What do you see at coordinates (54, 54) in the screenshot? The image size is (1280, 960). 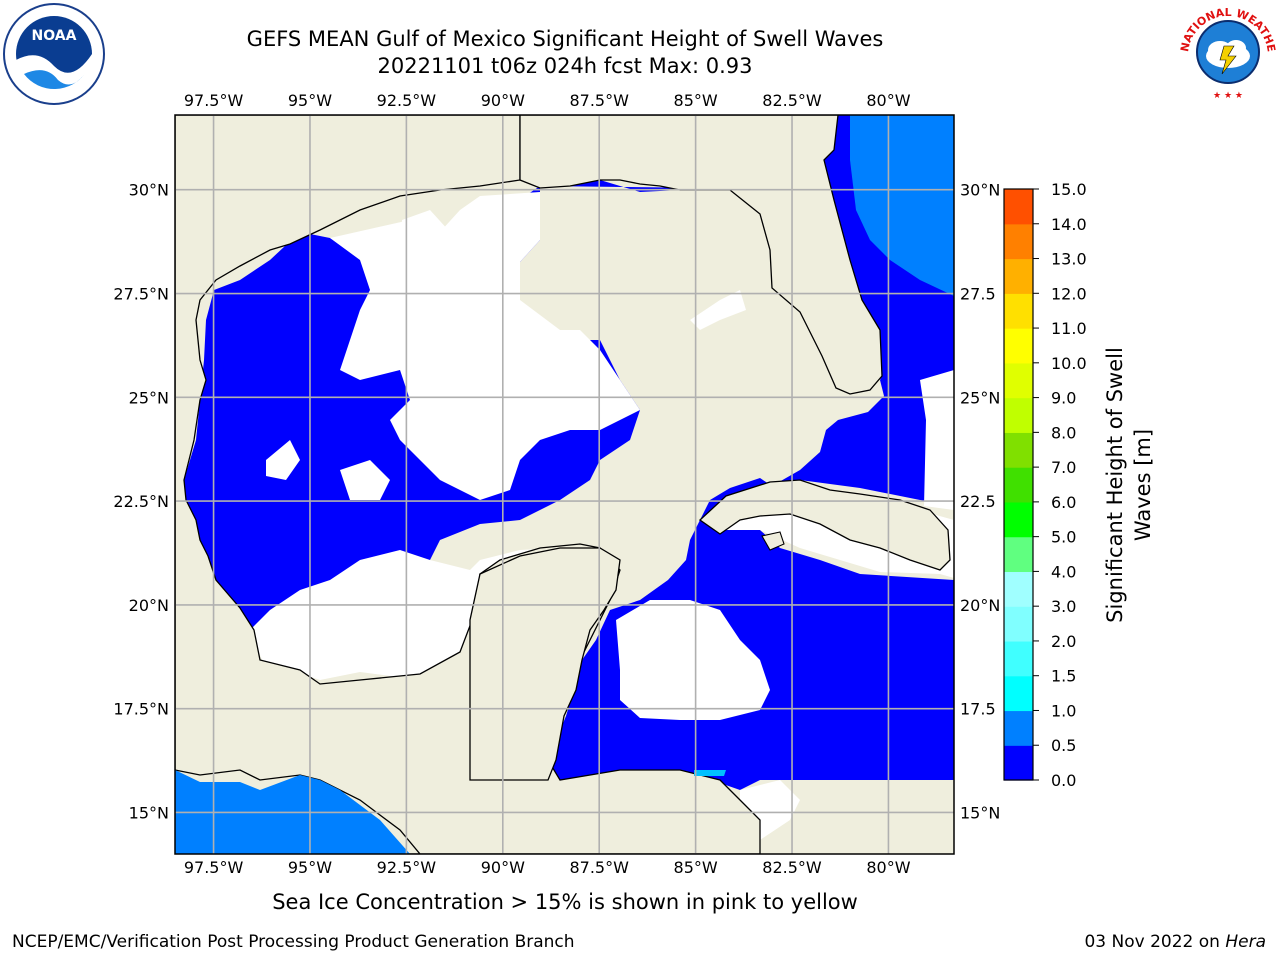 I see `noaa-logo: NOAA` at bounding box center [54, 54].